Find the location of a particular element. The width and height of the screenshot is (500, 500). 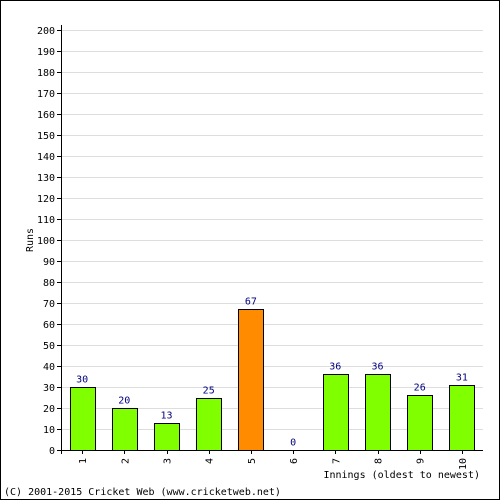

y-tick-label: 40 is located at coordinates (49, 367).